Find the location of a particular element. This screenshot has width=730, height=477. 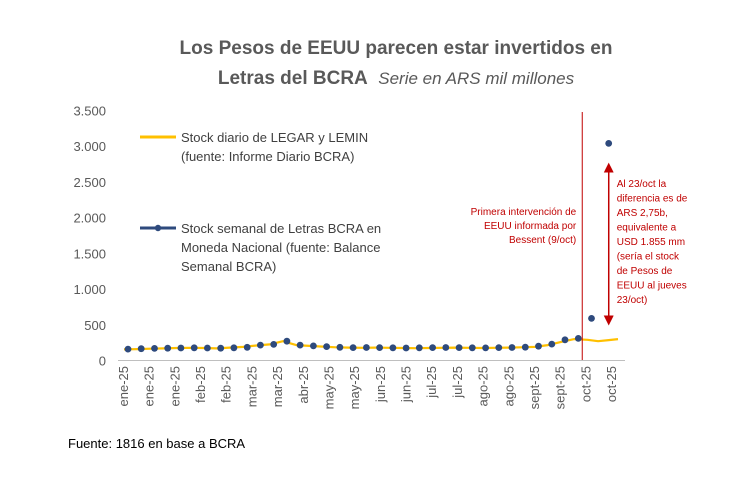

annotation-difference-line: (sería el stock is located at coordinates (648, 257).